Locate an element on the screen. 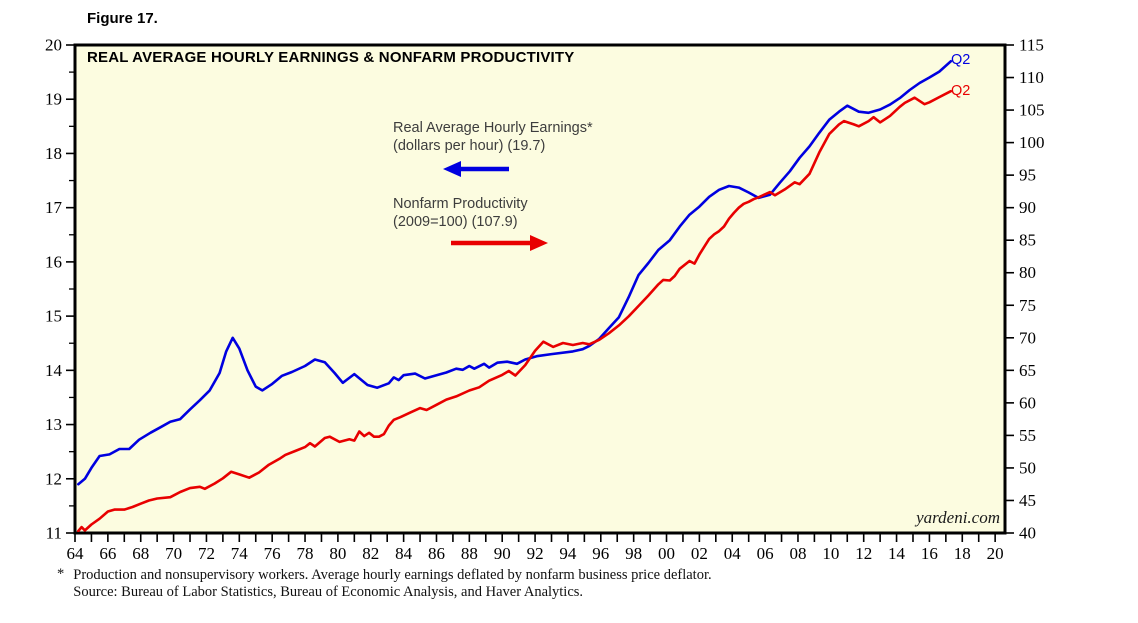  svg-text: 40 is located at coordinates (1027, 533).